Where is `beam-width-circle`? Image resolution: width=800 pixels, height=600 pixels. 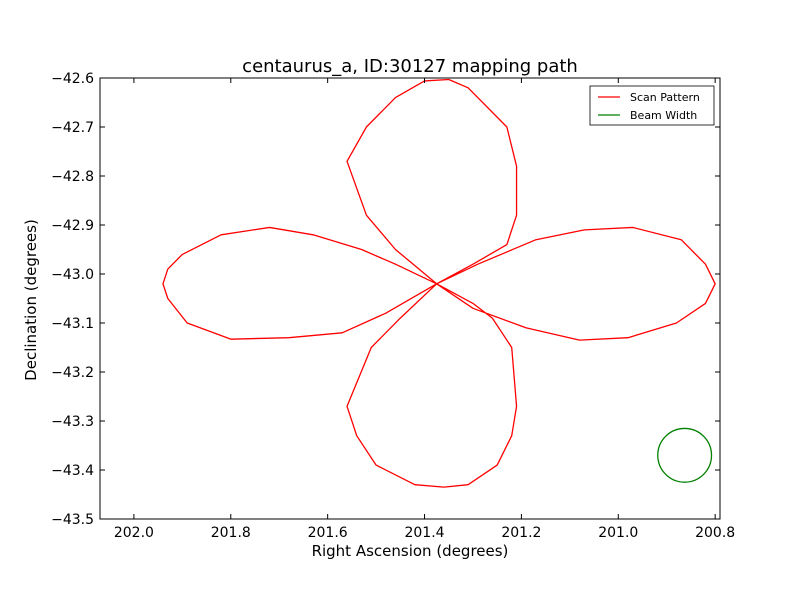
beam-width-circle is located at coordinates (685, 455).